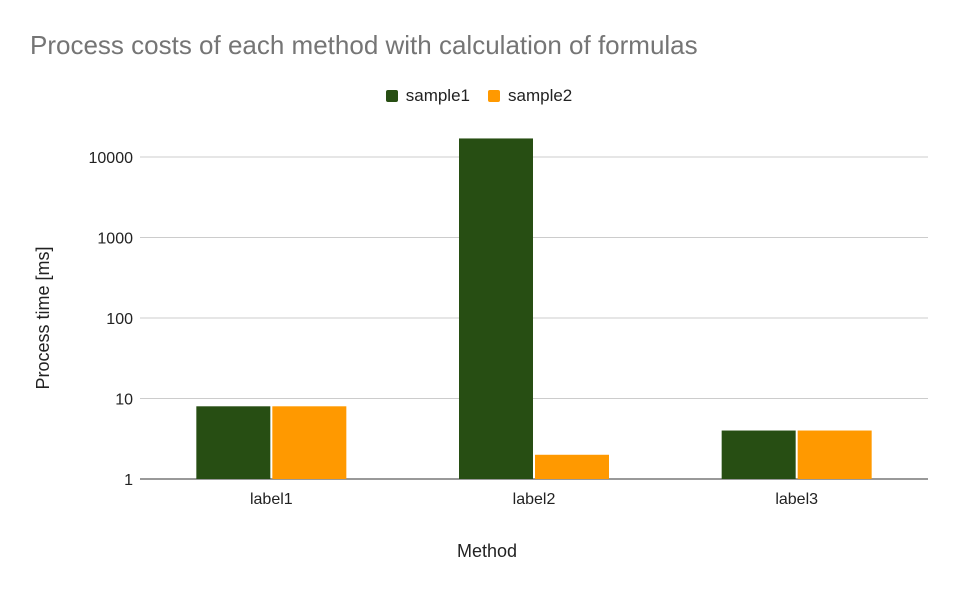  Describe the element at coordinates (111, 158) in the screenshot. I see `y-tick-label: 10000` at that location.